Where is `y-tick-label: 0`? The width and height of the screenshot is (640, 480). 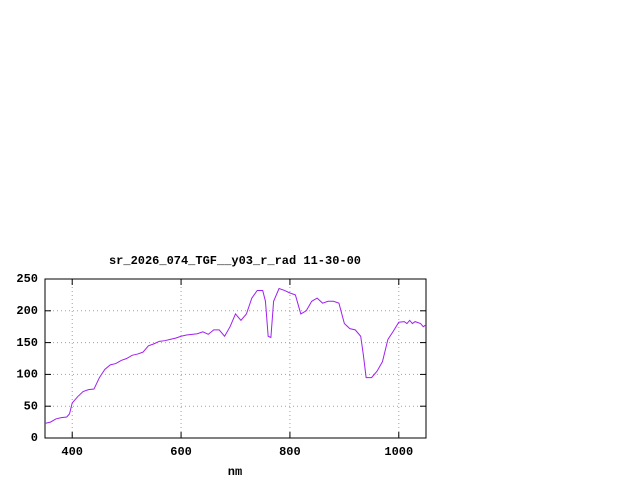 y-tick-label: 0 is located at coordinates (34, 438).